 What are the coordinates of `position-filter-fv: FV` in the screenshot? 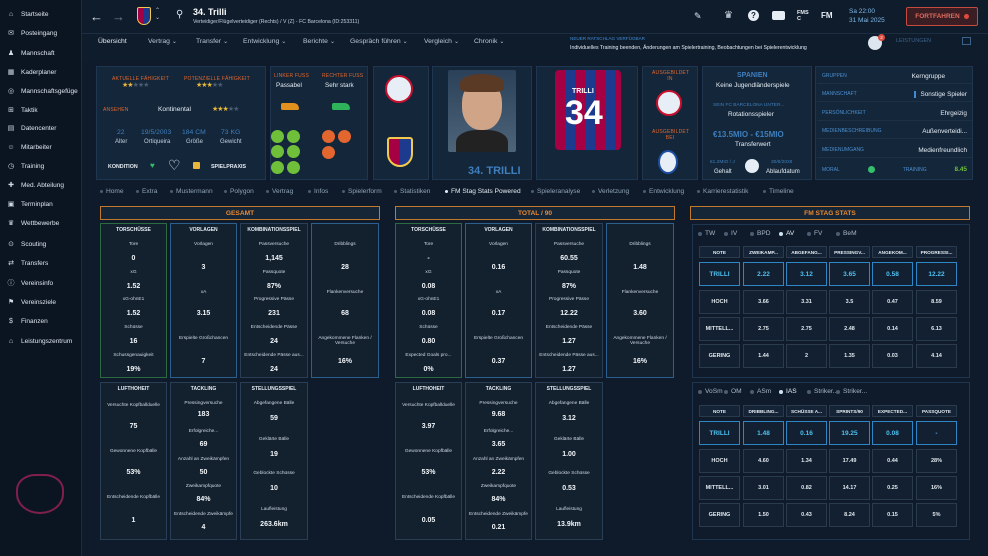 It's located at (814, 233).